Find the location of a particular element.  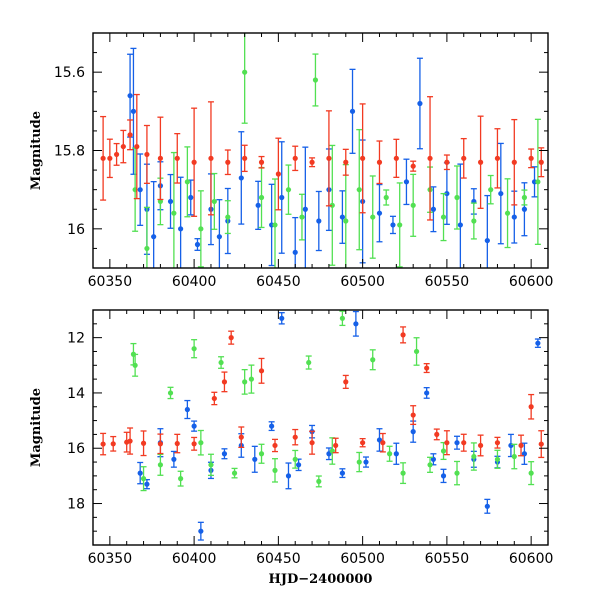

x-tick-label: 60550 is located at coordinates (447, 559).